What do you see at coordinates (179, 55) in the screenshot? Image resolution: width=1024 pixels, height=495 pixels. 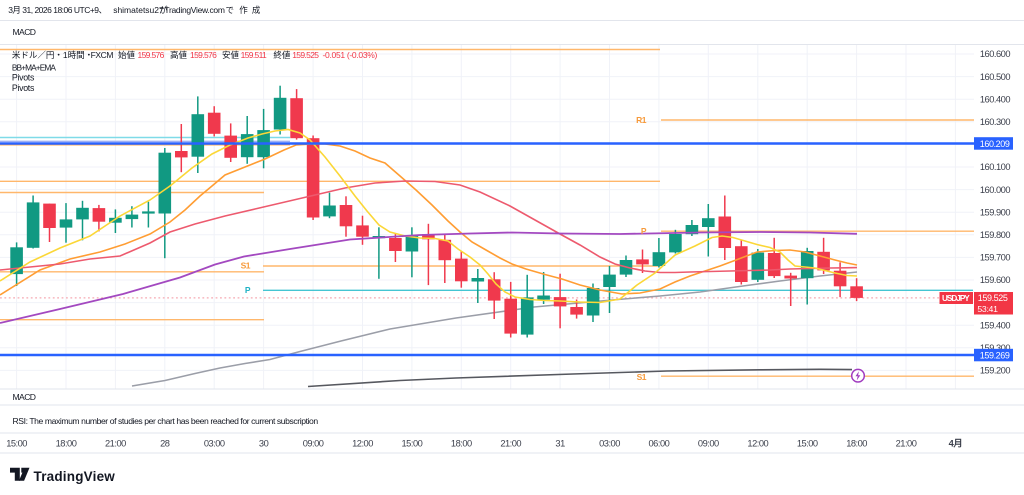 I see `svg-text: 高値` at bounding box center [179, 55].